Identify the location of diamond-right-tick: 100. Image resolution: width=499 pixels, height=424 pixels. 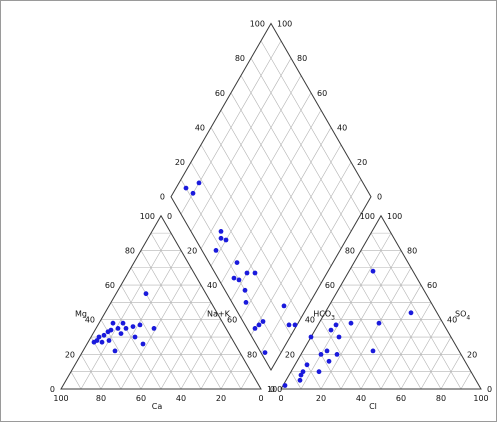
(284, 24).